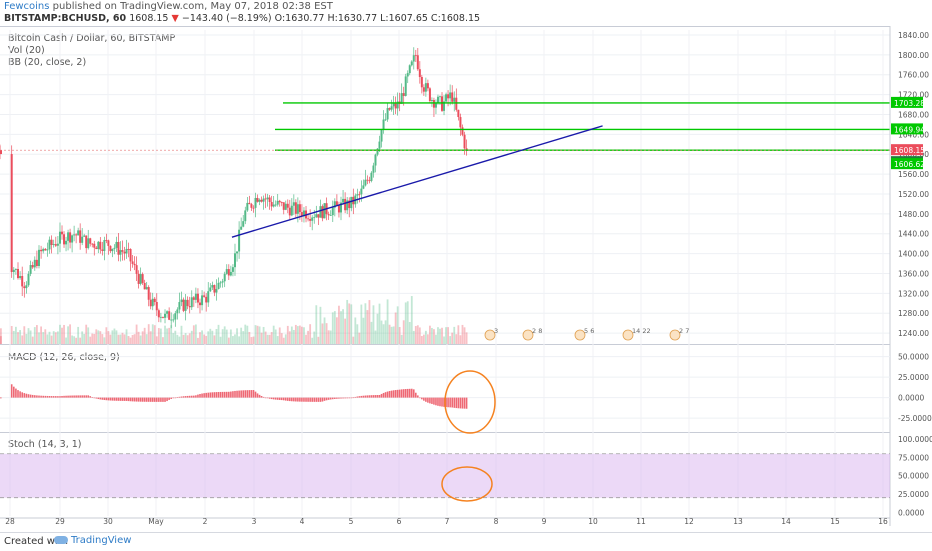 The height and width of the screenshot is (551, 932). What do you see at coordinates (909, 103) in the screenshot?
I see `price-tag-label: 1703.28` at bounding box center [909, 103].